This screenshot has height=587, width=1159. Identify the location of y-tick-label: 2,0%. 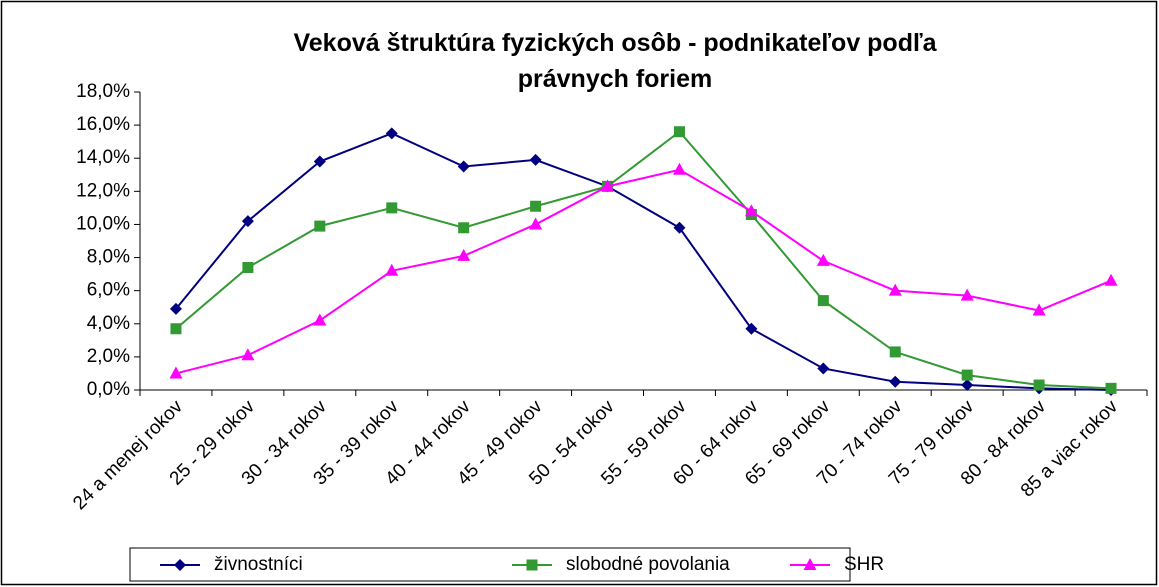
(108, 356).